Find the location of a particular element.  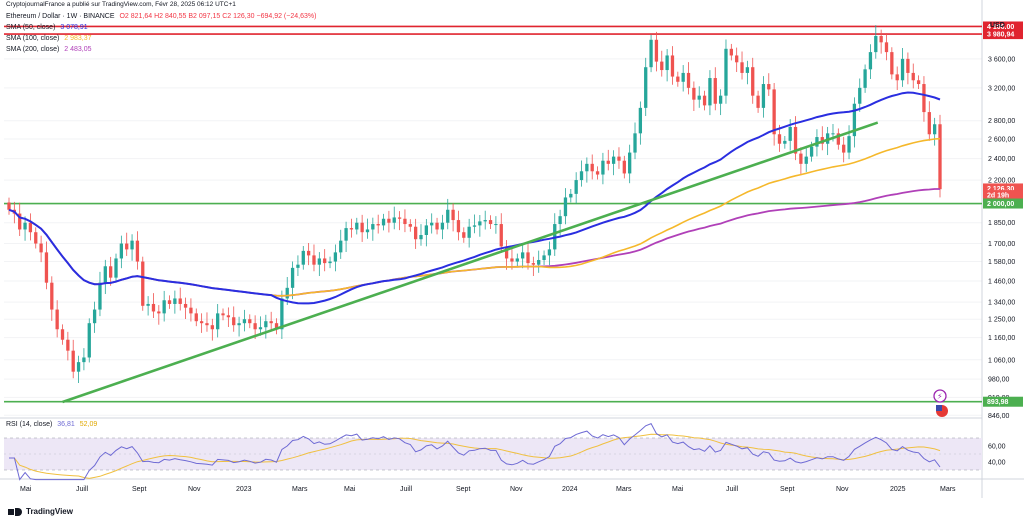

time-tick-label: Mai is located at coordinates (26, 489).